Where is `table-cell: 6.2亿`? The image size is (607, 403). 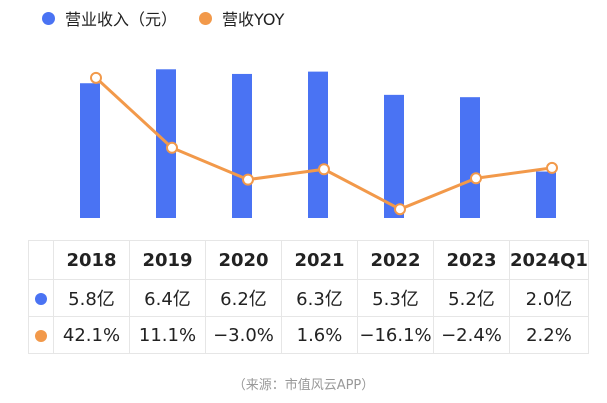
table-cell: 6.2亿 is located at coordinates (243, 298).